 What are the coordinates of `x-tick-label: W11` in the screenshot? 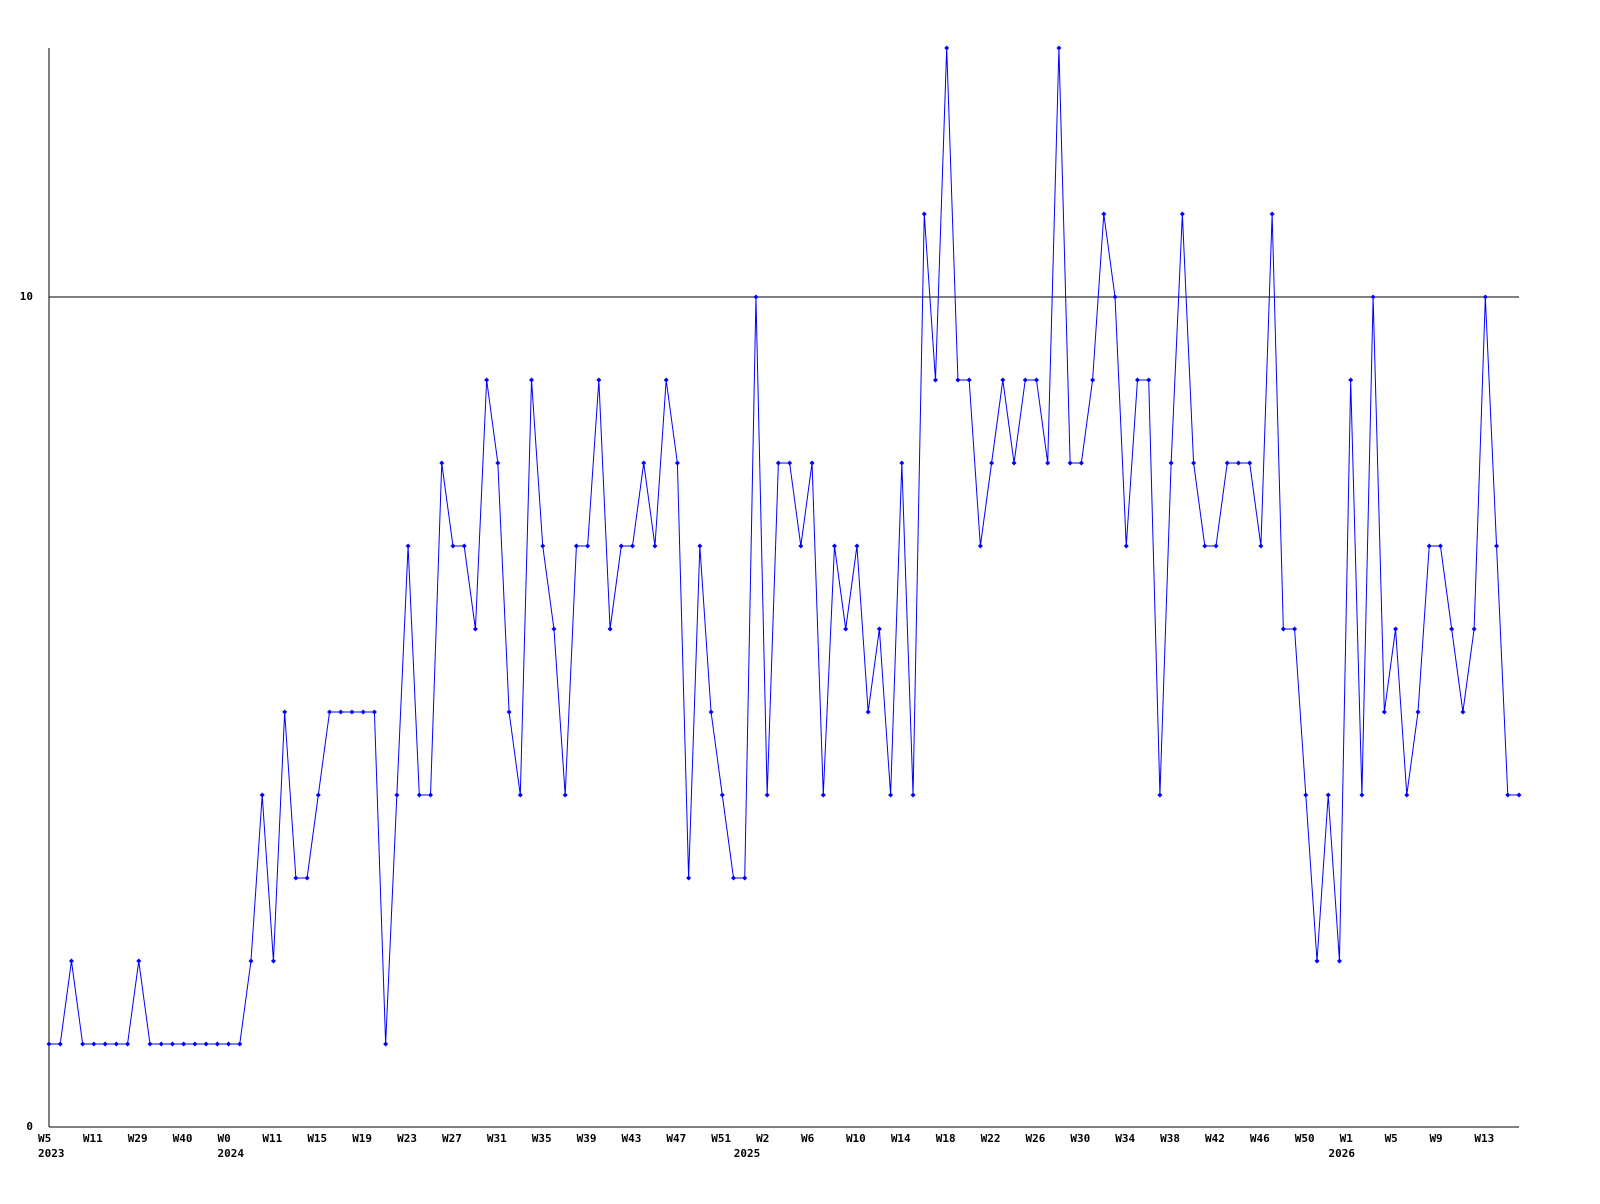 It's located at (272, 1138).